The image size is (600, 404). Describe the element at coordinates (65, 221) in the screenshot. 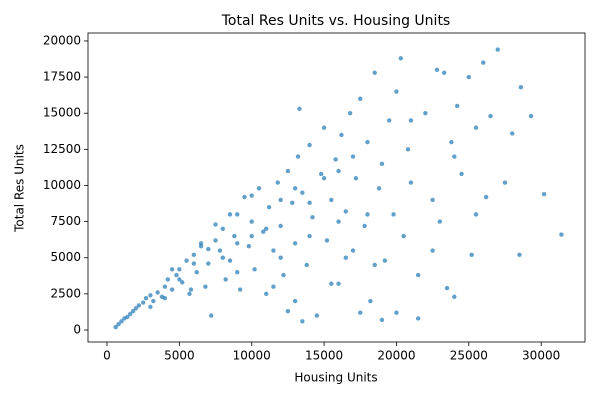

I see `y-tick-label: 7500` at that location.